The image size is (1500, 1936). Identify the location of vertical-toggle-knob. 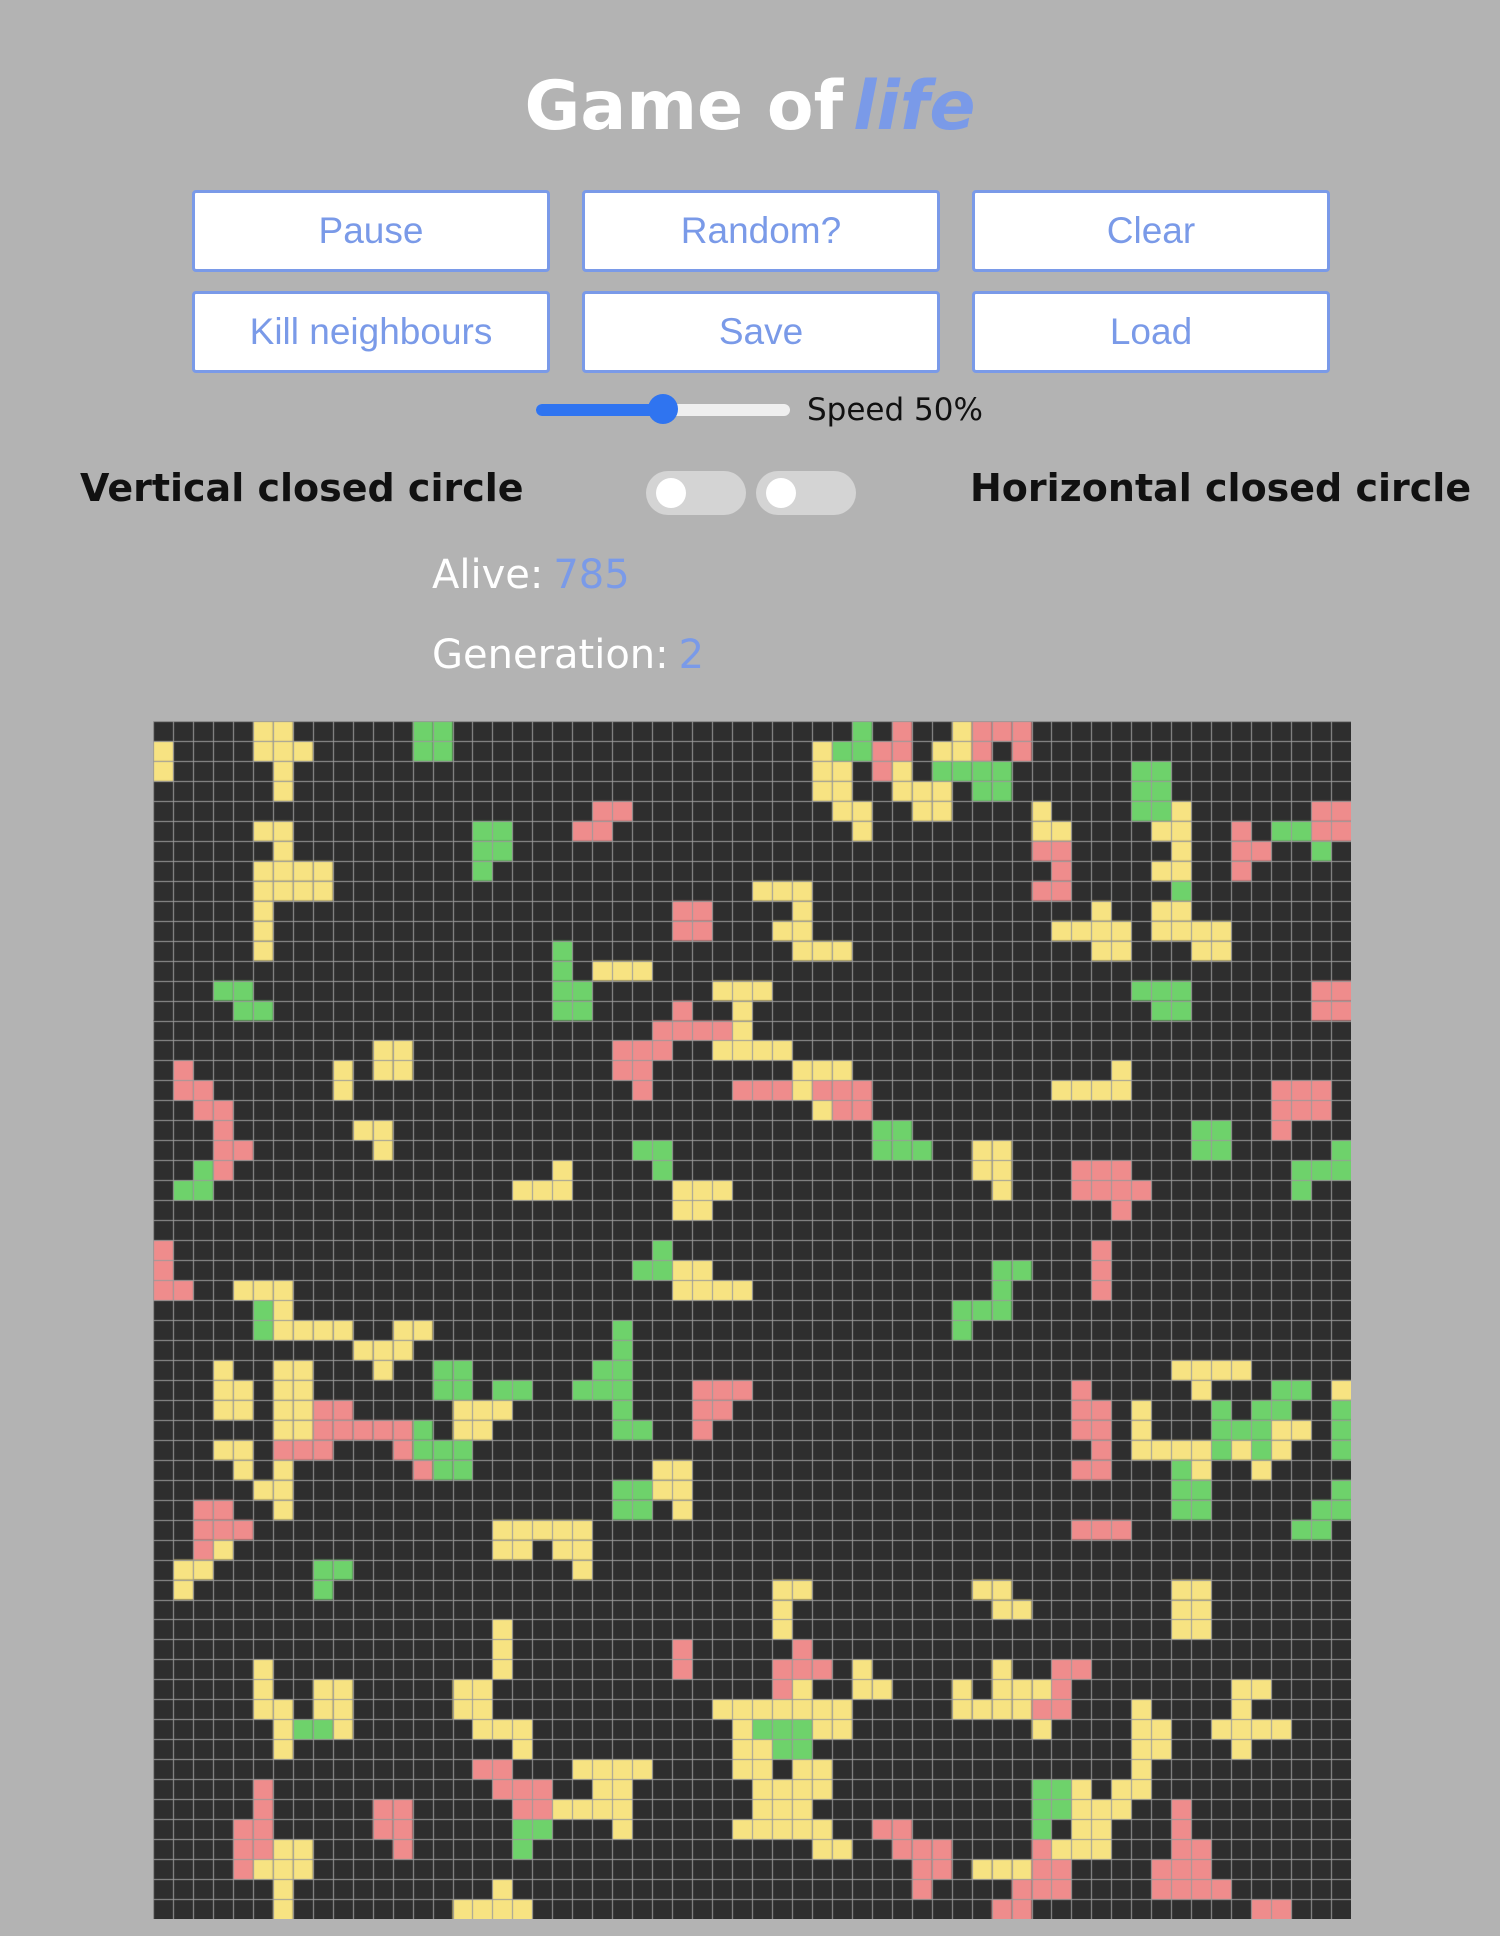
(671, 493).